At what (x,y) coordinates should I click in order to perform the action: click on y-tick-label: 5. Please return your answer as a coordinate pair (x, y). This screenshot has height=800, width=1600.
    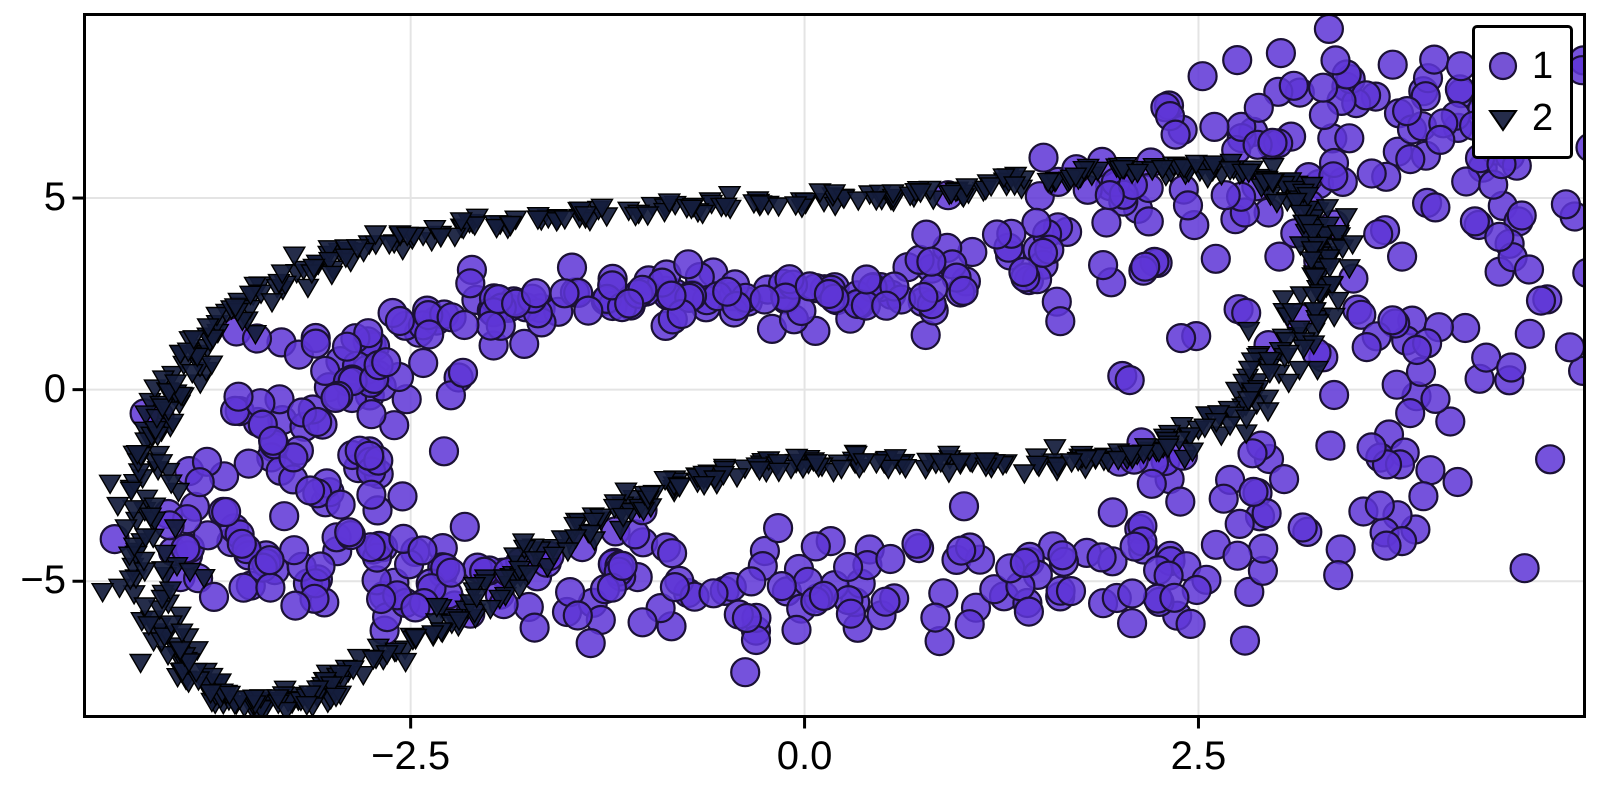
    Looking at the image, I should click on (54, 197).